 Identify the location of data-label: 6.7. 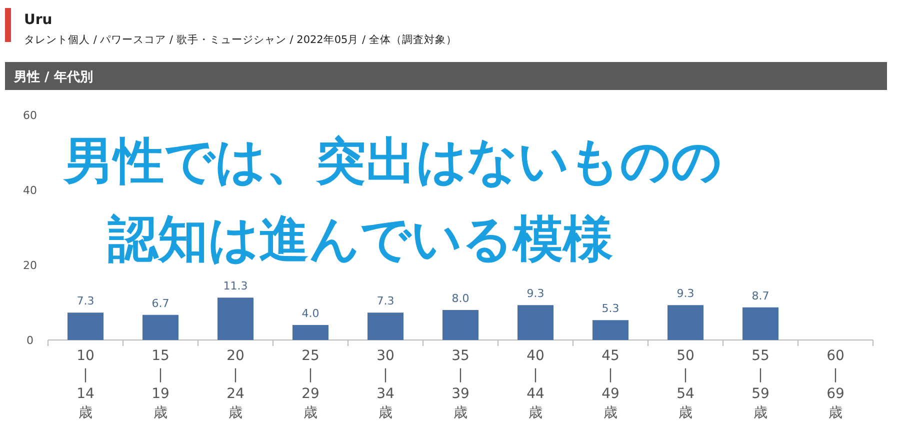
(161, 303).